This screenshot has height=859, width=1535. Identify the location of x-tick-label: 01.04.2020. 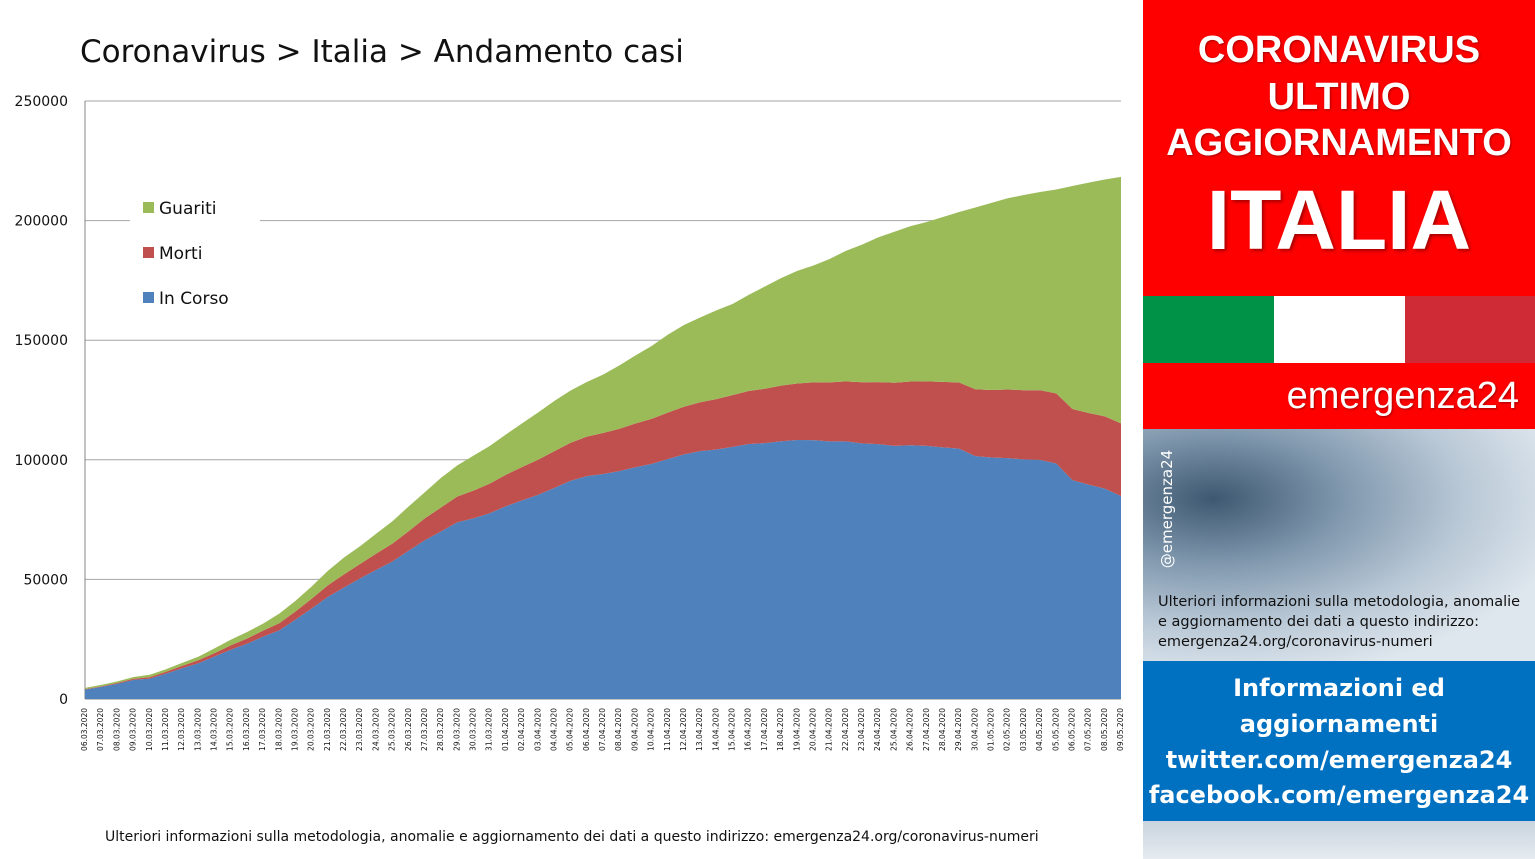
(505, 729).